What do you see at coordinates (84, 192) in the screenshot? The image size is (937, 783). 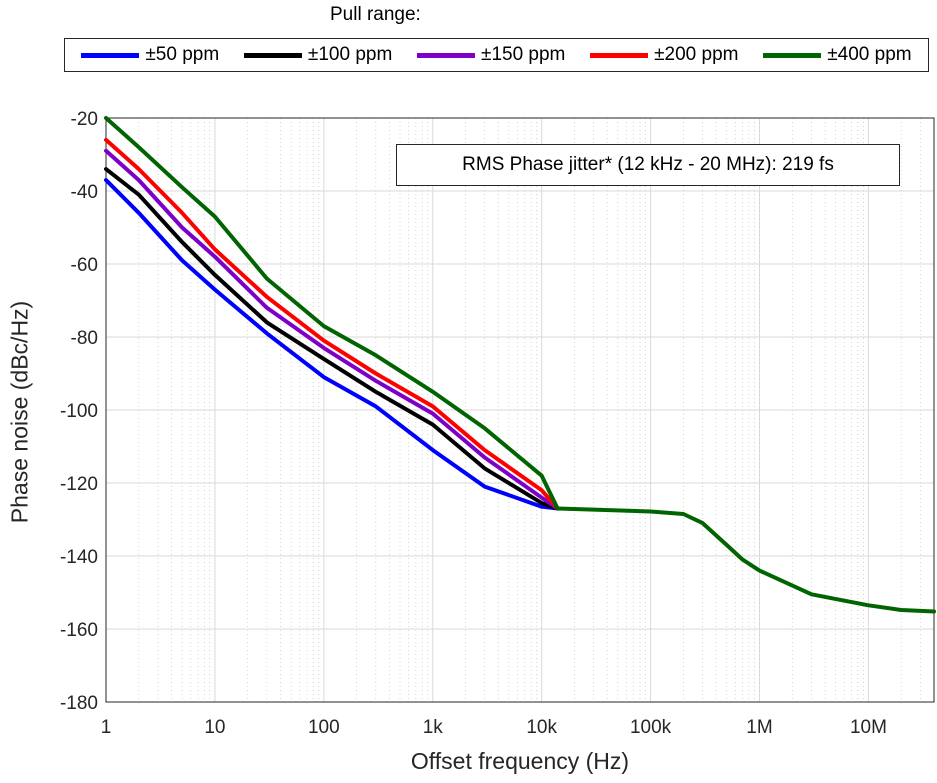 I see `y-tick-label: -40` at bounding box center [84, 192].